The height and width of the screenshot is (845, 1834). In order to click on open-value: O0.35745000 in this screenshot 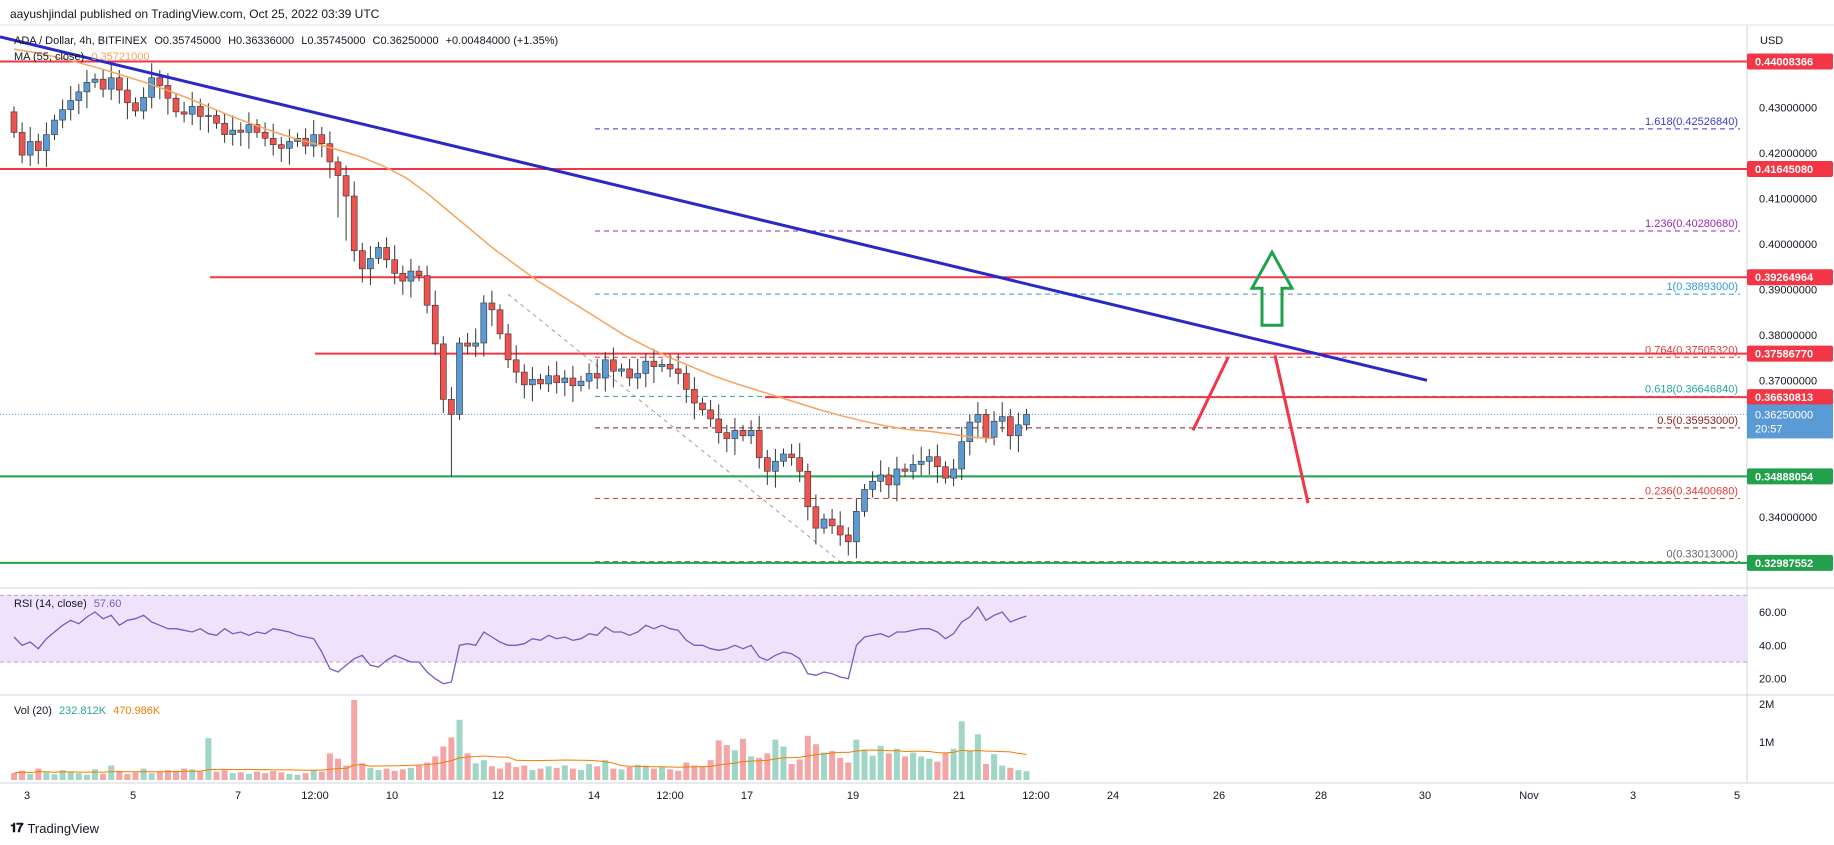, I will do `click(188, 41)`.